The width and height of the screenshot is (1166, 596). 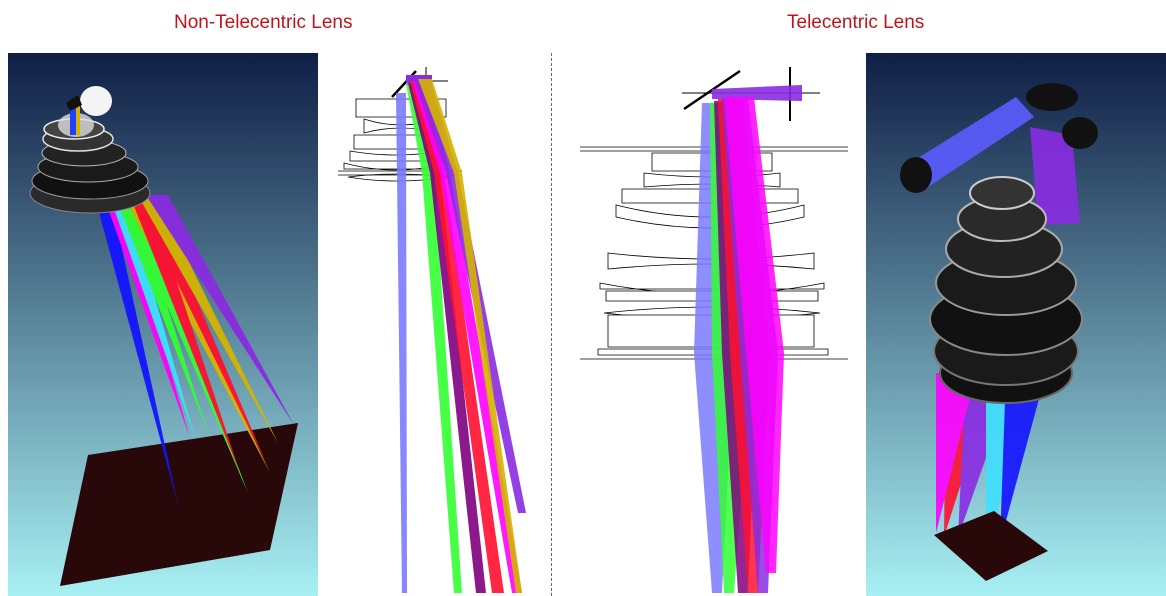 What do you see at coordinates (551, 324) in the screenshot?
I see `divider` at bounding box center [551, 324].